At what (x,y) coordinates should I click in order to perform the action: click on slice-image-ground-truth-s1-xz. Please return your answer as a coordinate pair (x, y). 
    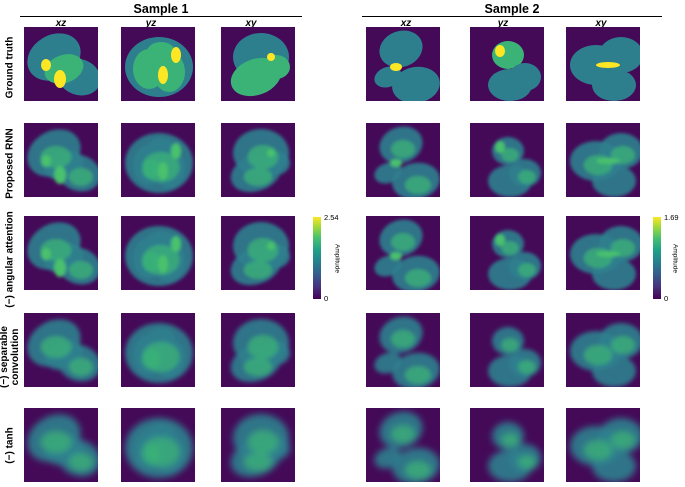
    Looking at the image, I should click on (61, 64).